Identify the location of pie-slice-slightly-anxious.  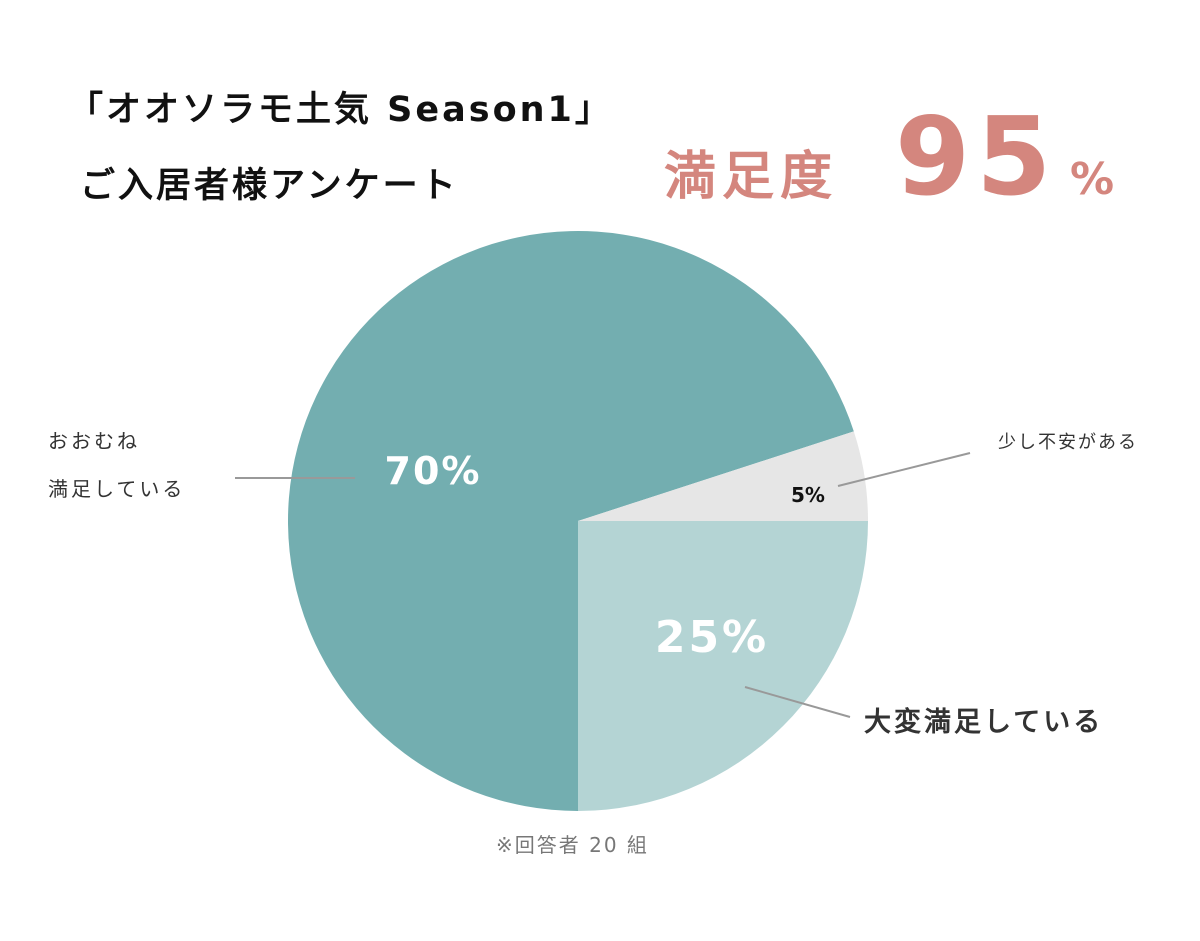
(723, 476).